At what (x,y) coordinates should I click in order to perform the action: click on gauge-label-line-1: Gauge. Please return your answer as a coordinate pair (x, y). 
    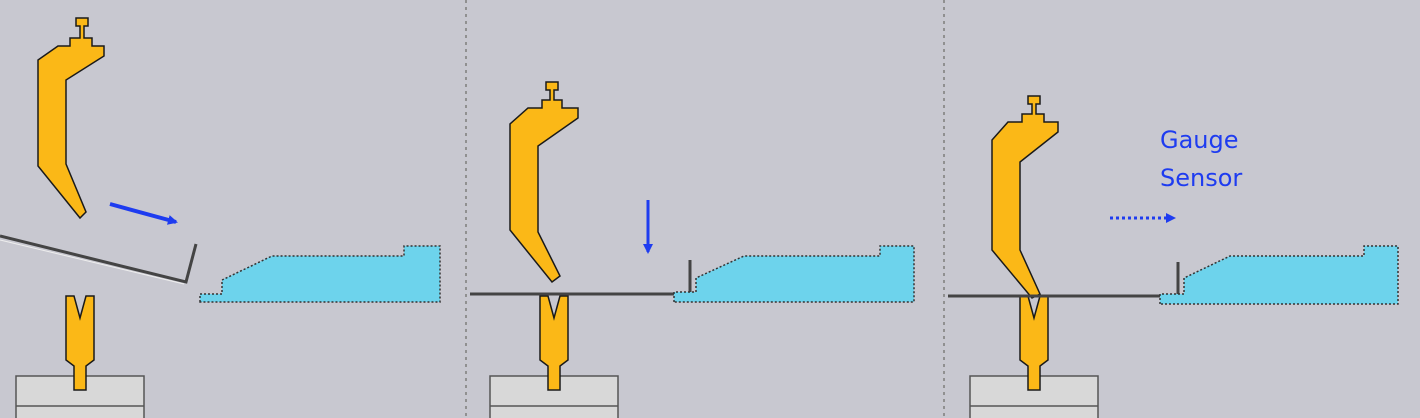
    Looking at the image, I should click on (1199, 140).